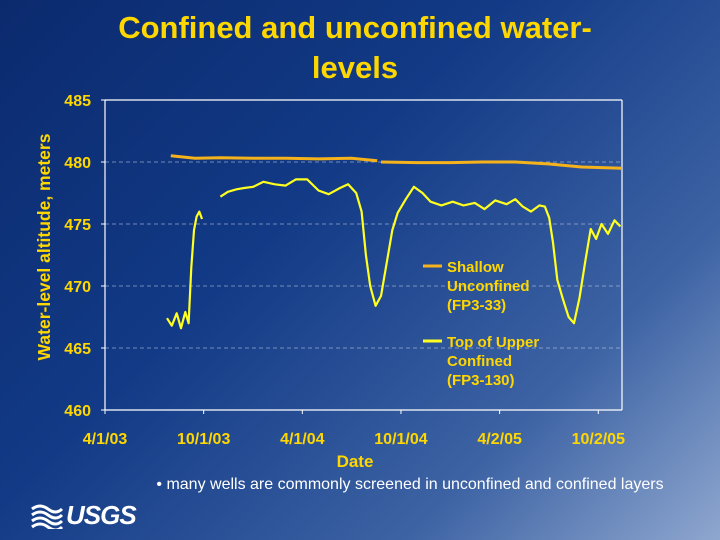 Image resolution: width=720 pixels, height=540 pixels. I want to click on x-tick-label: 4/2/05, so click(499, 439).